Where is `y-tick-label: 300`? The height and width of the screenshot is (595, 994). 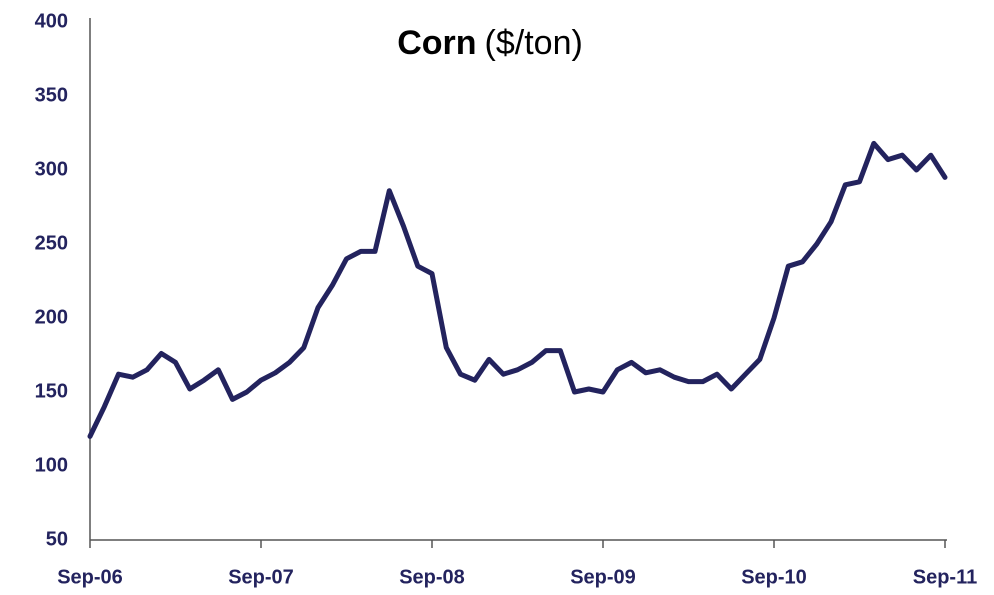 y-tick-label: 300 is located at coordinates (51, 169).